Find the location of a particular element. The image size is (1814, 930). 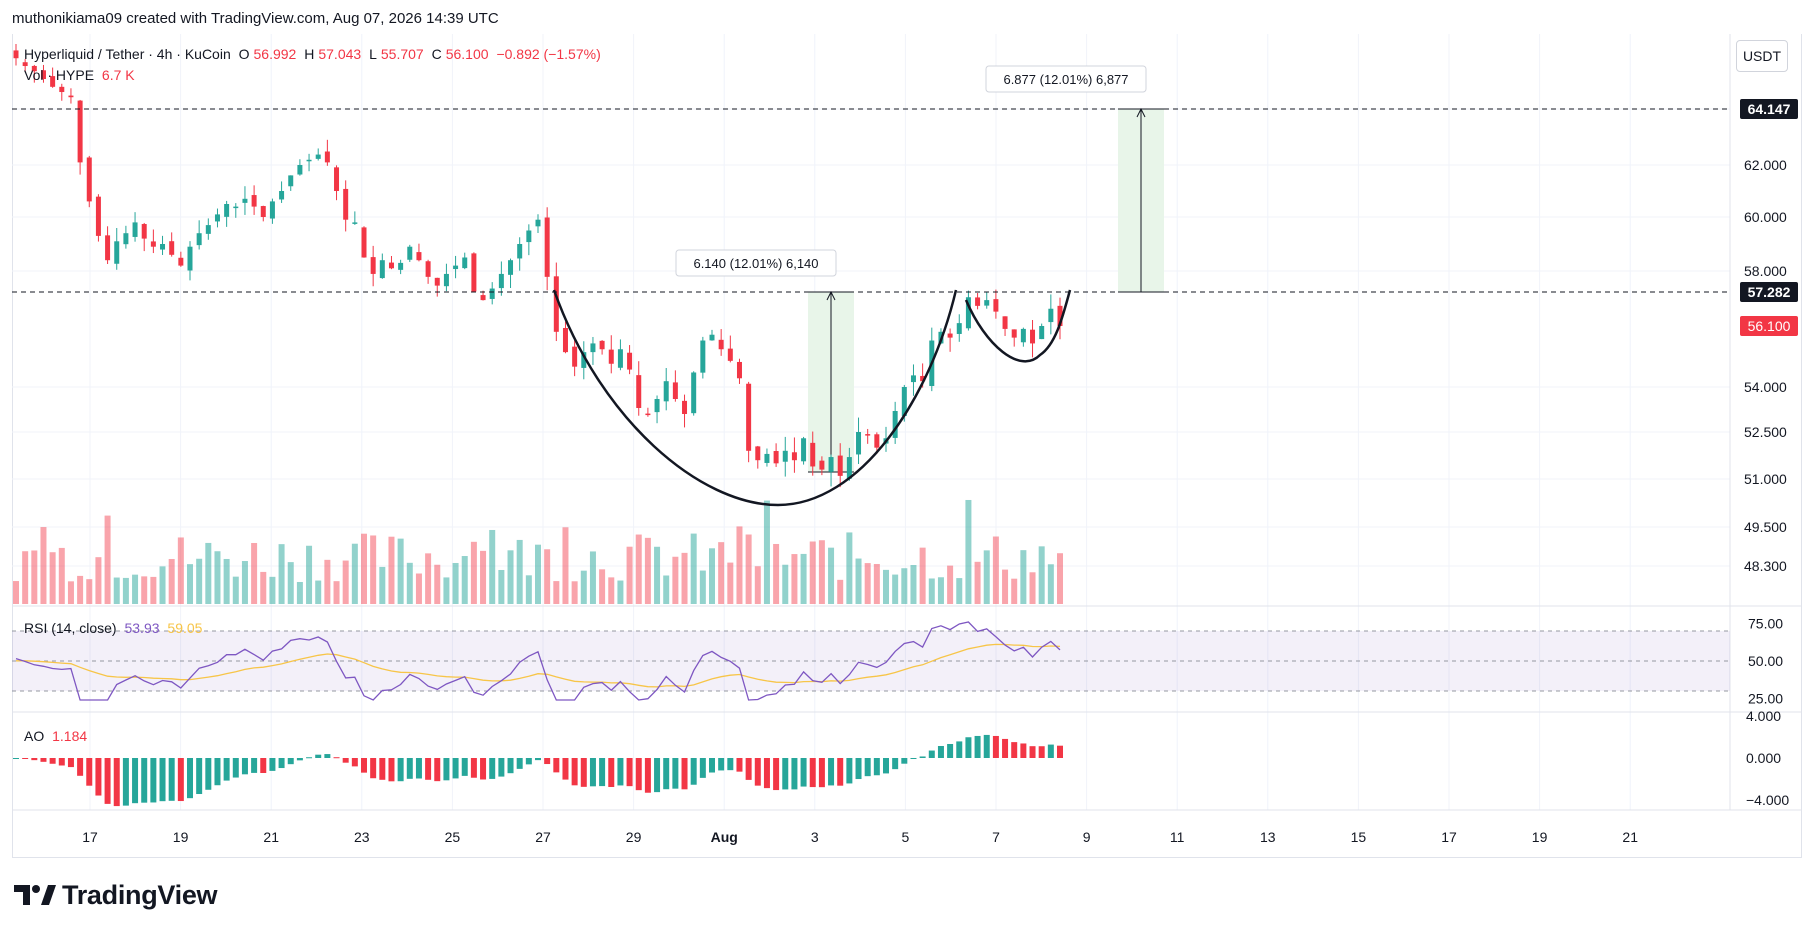

ao-tick-label: −4.000 is located at coordinates (1767, 800).